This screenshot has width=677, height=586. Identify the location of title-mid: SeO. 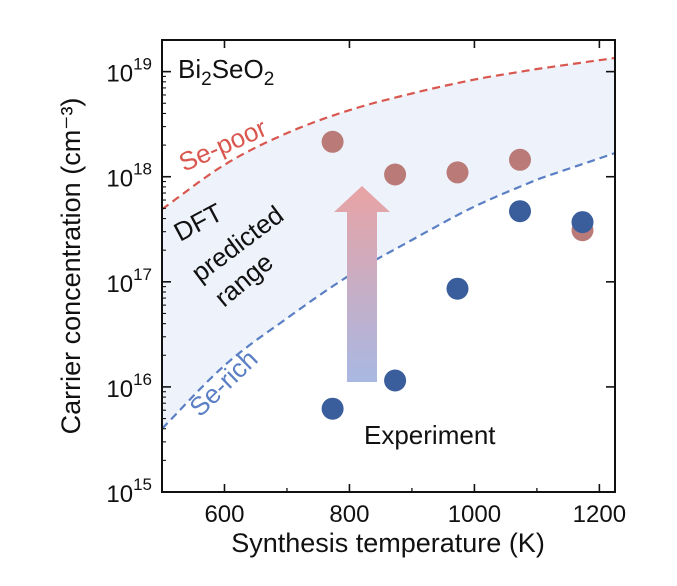
(238, 69).